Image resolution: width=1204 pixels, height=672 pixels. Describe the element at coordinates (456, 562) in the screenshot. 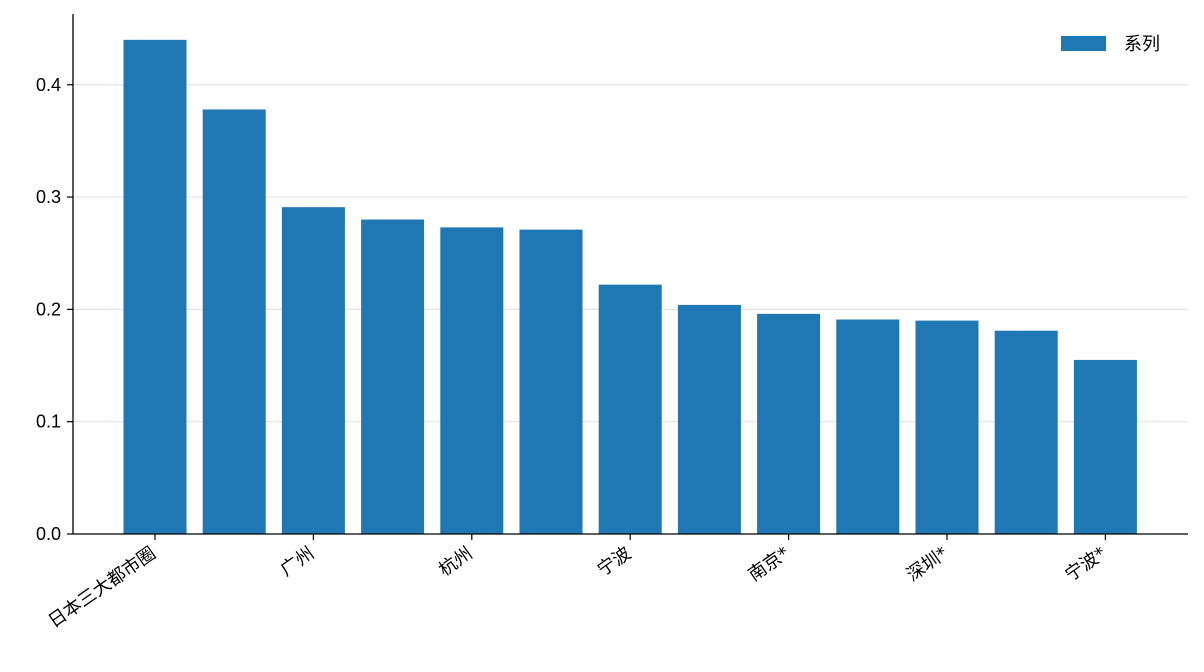

I see `x-tick-label: 杭州` at that location.